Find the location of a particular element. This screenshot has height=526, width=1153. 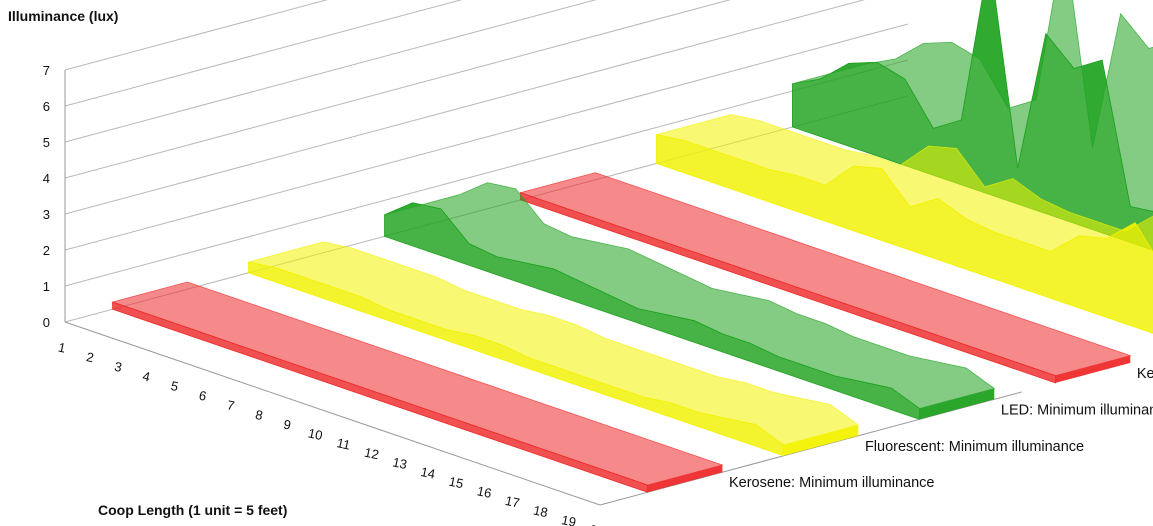

y-tick-labels: 0 1 2 3 4 5 6 7 is located at coordinates (46, 196).